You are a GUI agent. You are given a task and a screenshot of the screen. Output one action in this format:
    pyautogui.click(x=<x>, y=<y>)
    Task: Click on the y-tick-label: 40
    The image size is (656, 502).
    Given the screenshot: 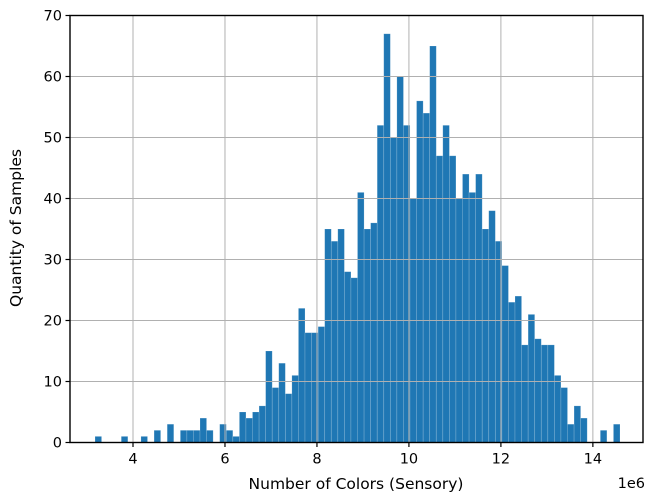 What is the action you would take?
    pyautogui.click(x=53, y=200)
    